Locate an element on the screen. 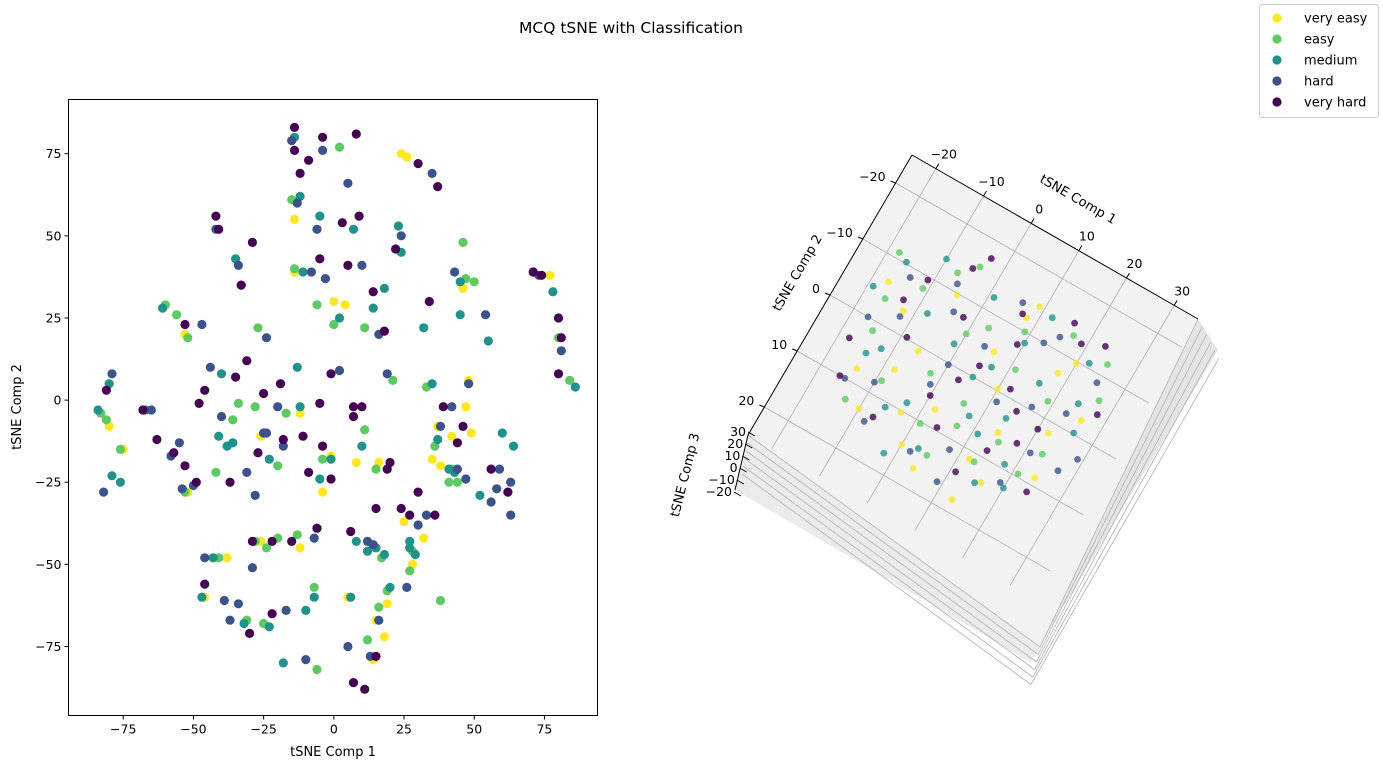 This screenshot has width=1383, height=772. scatter-3d-x-tick-label: −10 is located at coordinates (991, 181).